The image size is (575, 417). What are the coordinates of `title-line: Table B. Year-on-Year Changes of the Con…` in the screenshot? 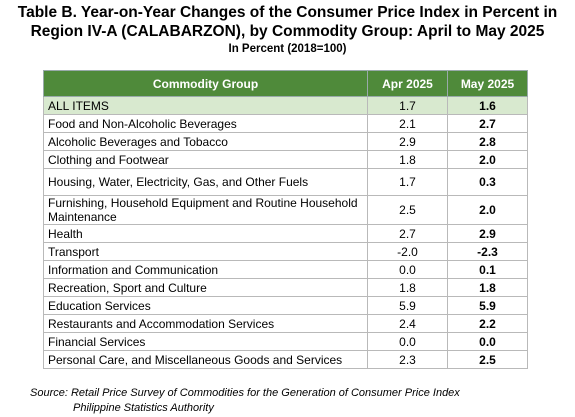 It's located at (287, 12).